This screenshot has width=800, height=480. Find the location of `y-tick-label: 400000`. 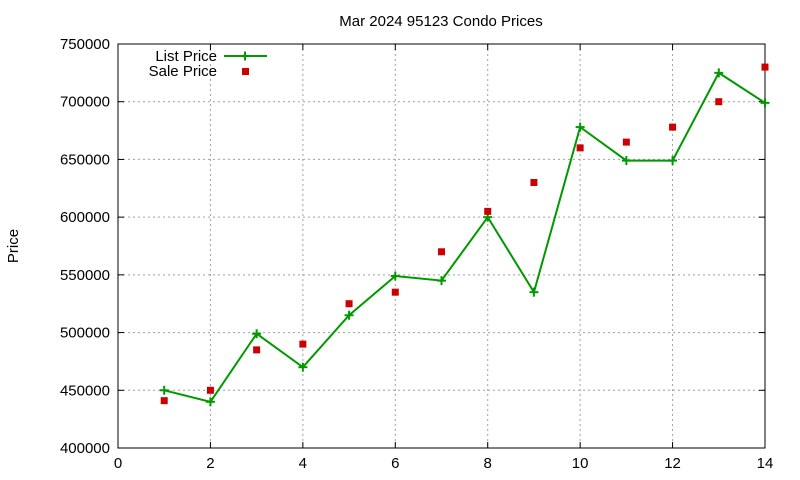

y-tick-label: 400000 is located at coordinates (85, 448).